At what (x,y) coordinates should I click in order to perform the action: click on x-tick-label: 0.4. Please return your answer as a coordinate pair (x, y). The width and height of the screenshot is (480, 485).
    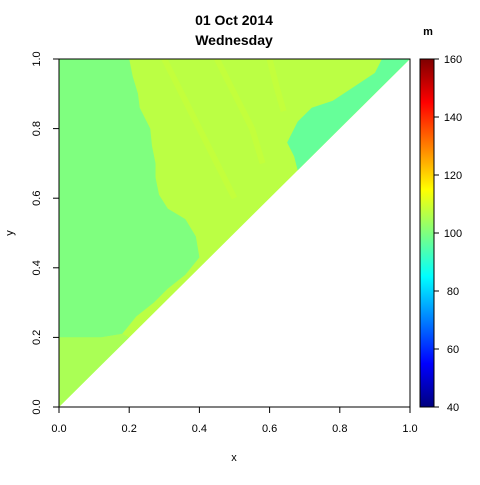
    Looking at the image, I should click on (199, 429).